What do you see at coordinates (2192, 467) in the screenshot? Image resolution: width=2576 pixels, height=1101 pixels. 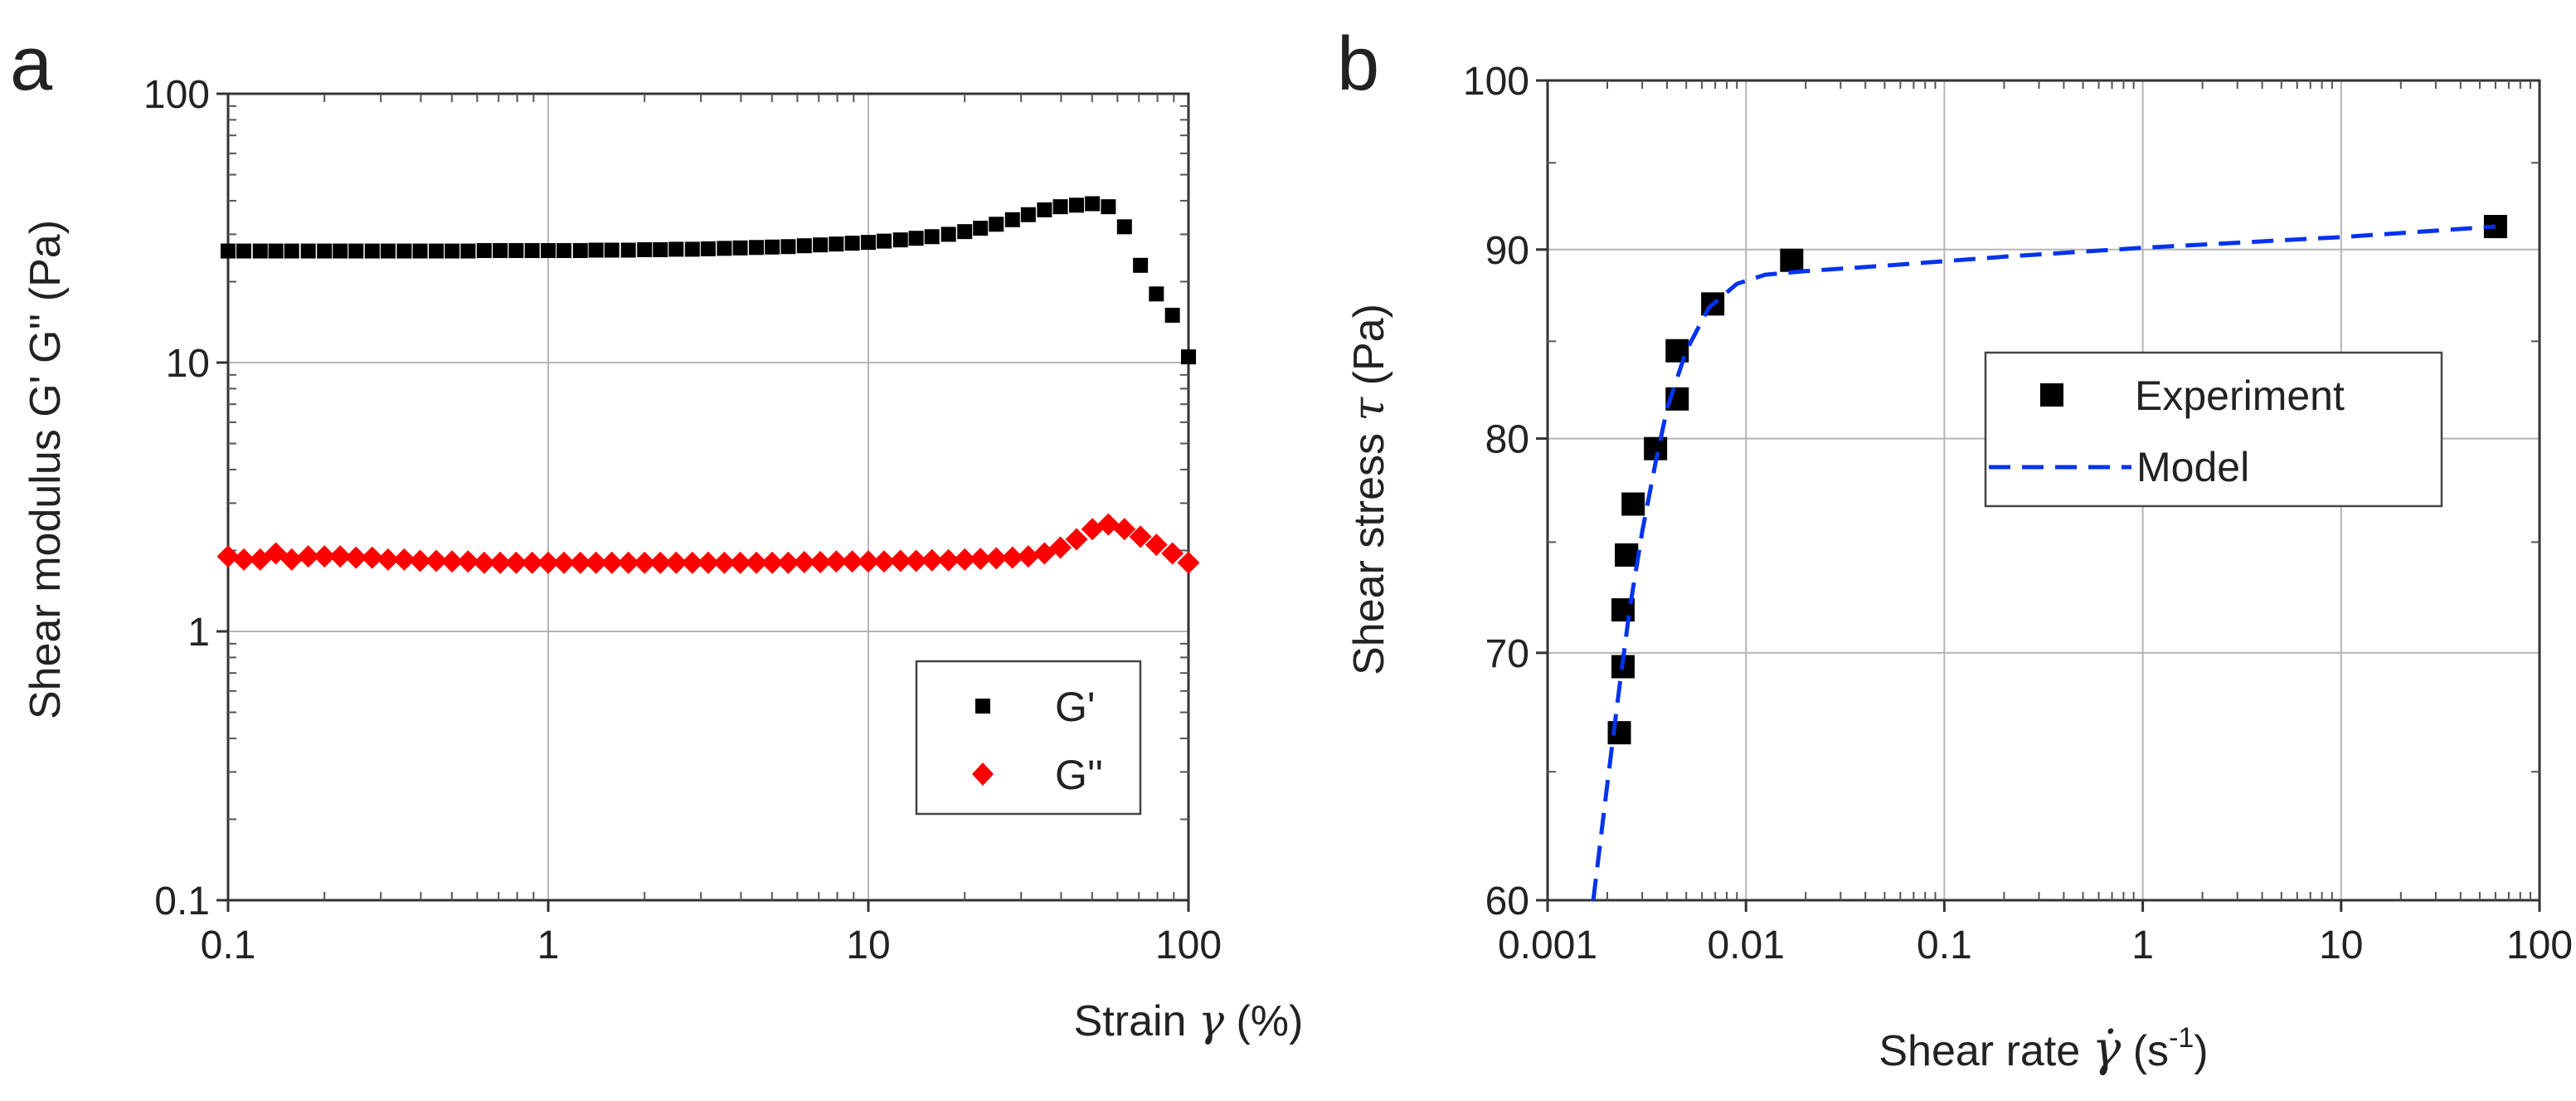 I see `legend-model-label: Model` at bounding box center [2192, 467].